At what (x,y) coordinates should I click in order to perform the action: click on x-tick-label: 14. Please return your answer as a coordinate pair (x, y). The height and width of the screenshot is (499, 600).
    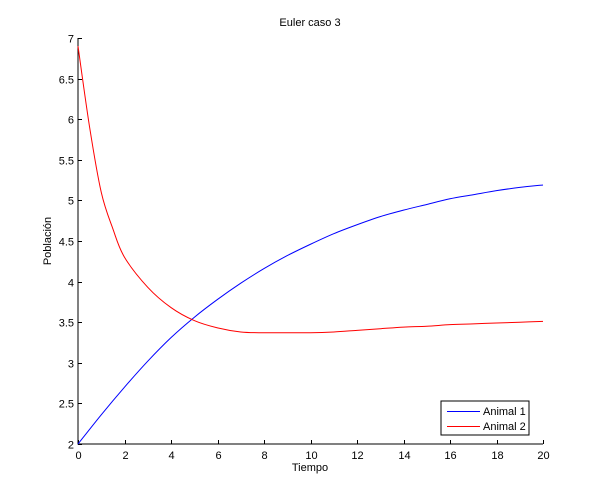
    Looking at the image, I should click on (404, 456).